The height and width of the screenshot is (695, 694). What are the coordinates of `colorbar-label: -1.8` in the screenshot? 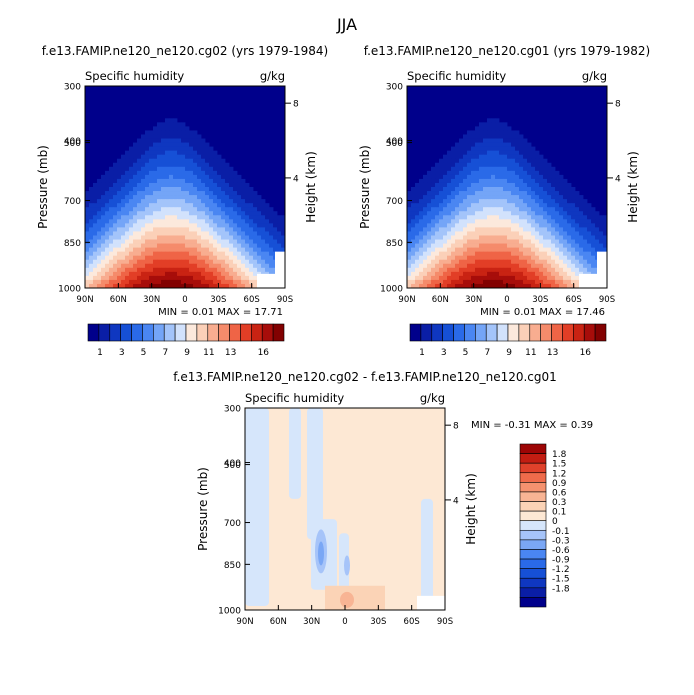 It's located at (561, 589).